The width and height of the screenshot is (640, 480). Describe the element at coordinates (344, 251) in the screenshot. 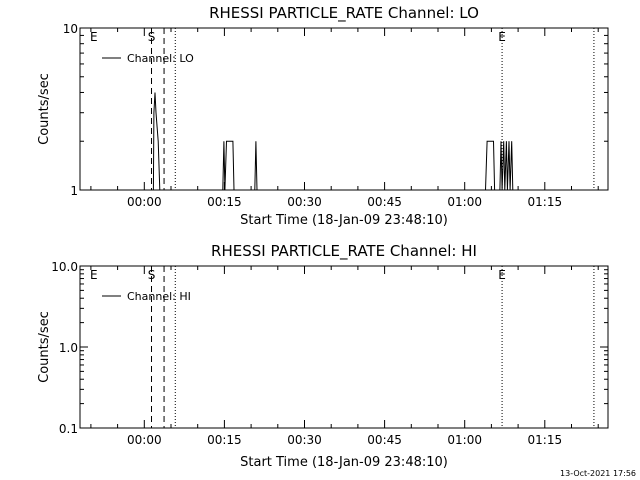

I see `chart-title: RHESSI PARTICLE_RATE Channel: HI` at that location.